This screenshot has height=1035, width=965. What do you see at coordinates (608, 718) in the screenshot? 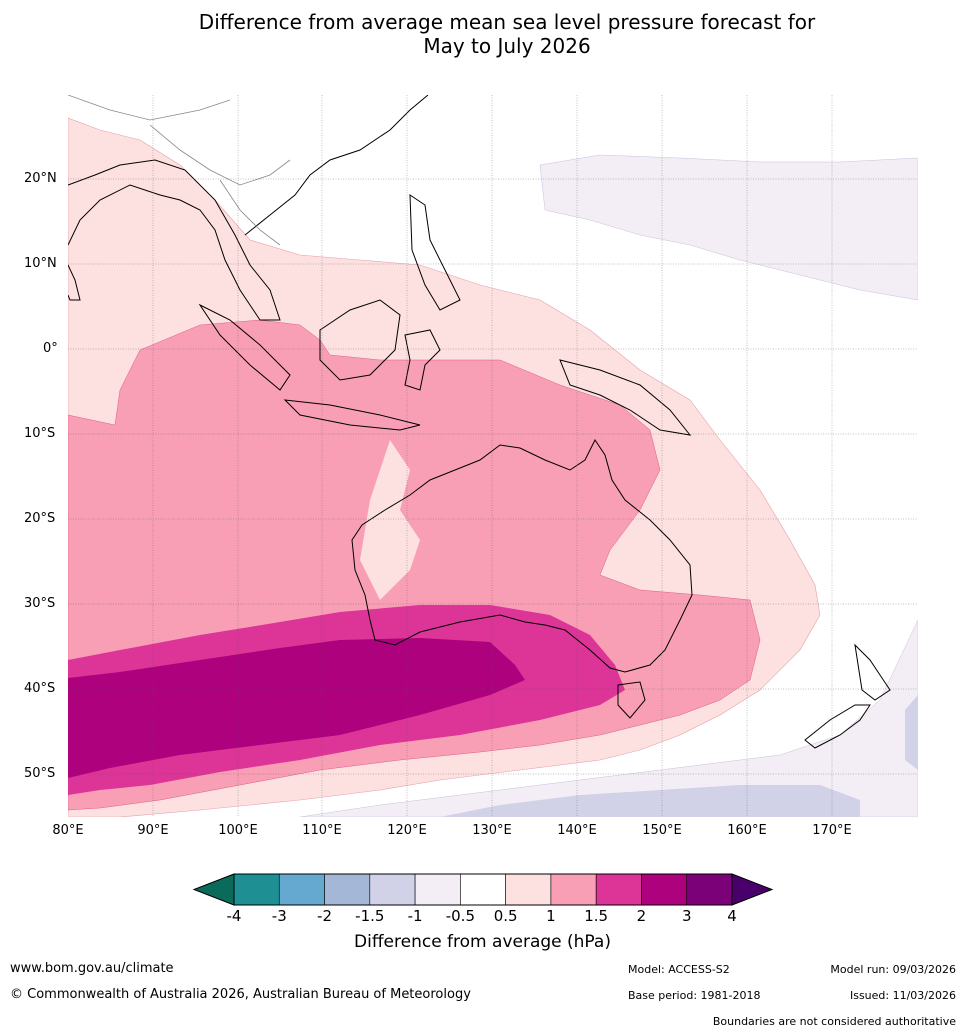
I see `anomaly-neg-0.5-south-region` at bounding box center [608, 718].